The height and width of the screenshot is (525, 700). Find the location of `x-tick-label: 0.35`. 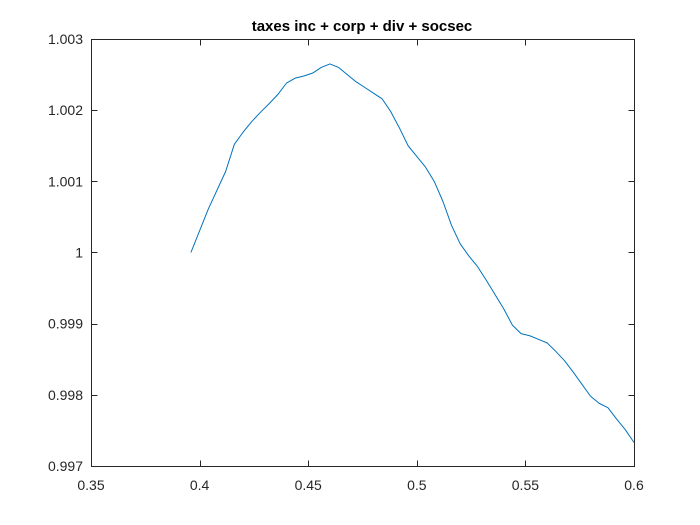

x-tick-label: 0.35 is located at coordinates (90, 485).